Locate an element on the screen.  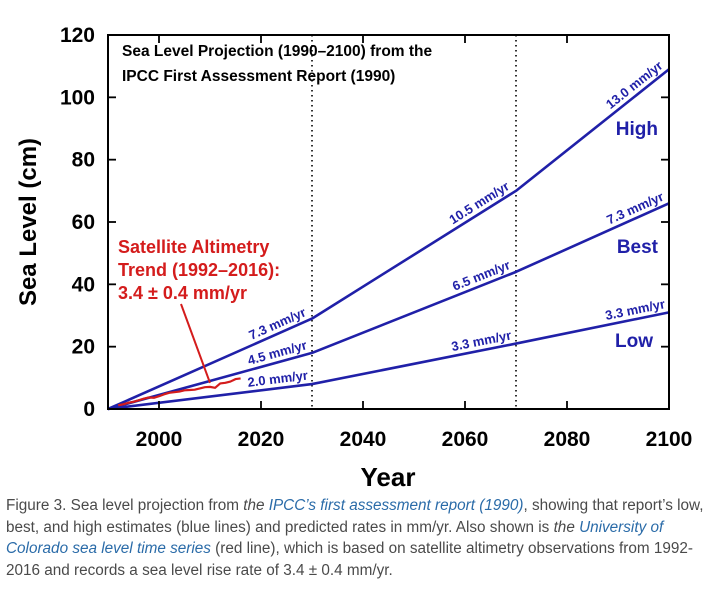
y-tick-label-120: 120 is located at coordinates (77, 35).